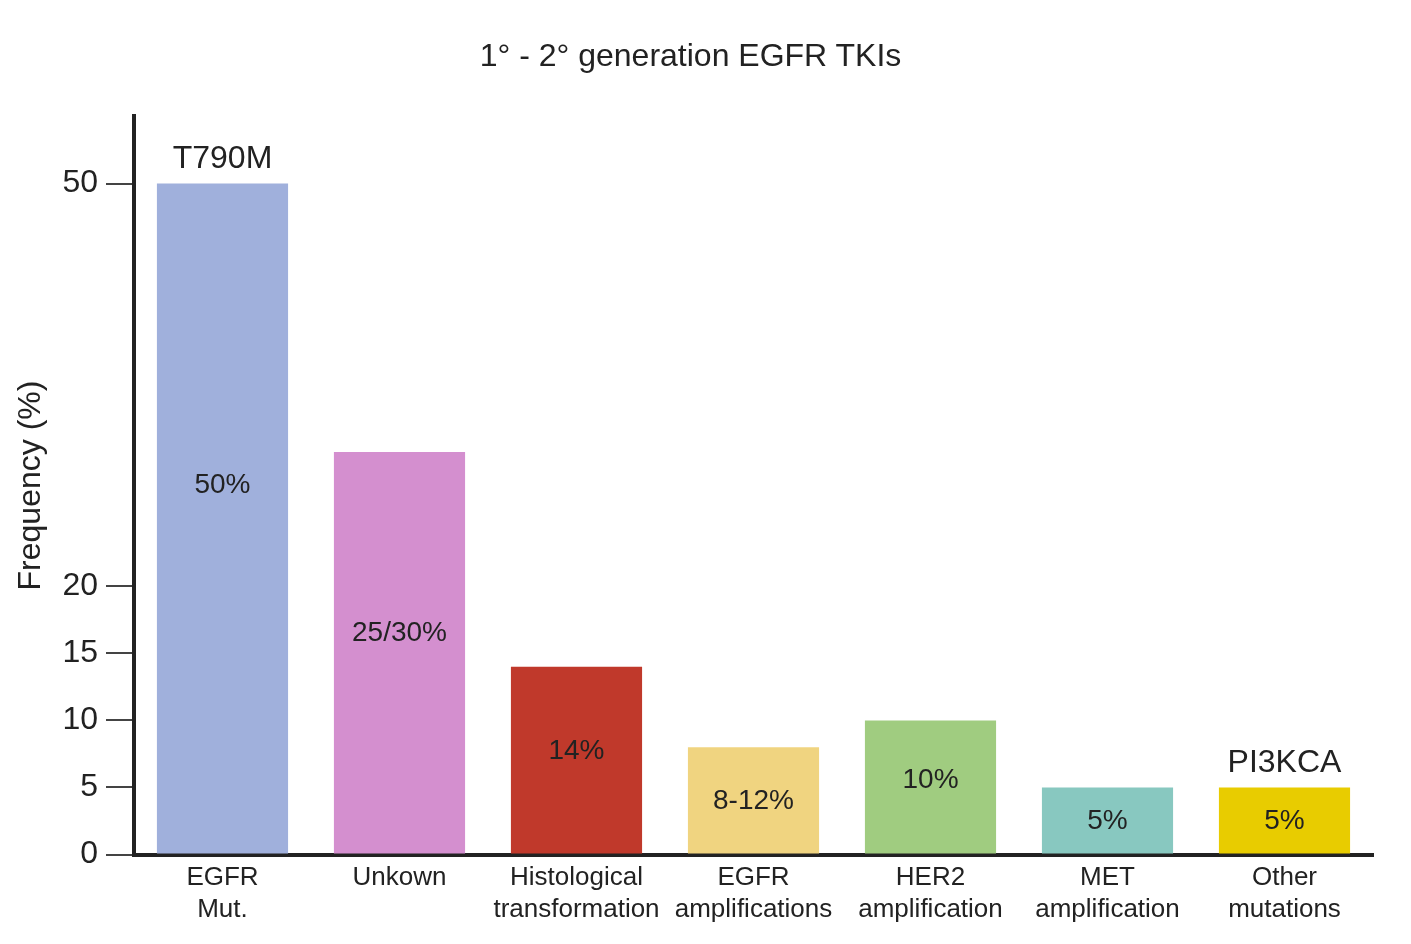 This screenshot has width=1411, height=944. Describe the element at coordinates (89, 852) in the screenshot. I see `y-tick-label: 0` at that location.